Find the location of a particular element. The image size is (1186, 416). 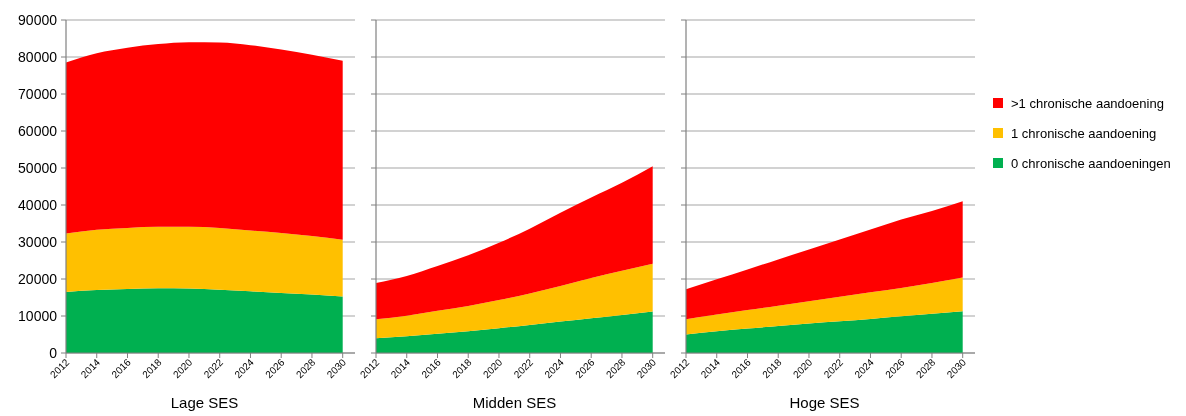

legend-label: 1 chronische aandoening is located at coordinates (1084, 133).